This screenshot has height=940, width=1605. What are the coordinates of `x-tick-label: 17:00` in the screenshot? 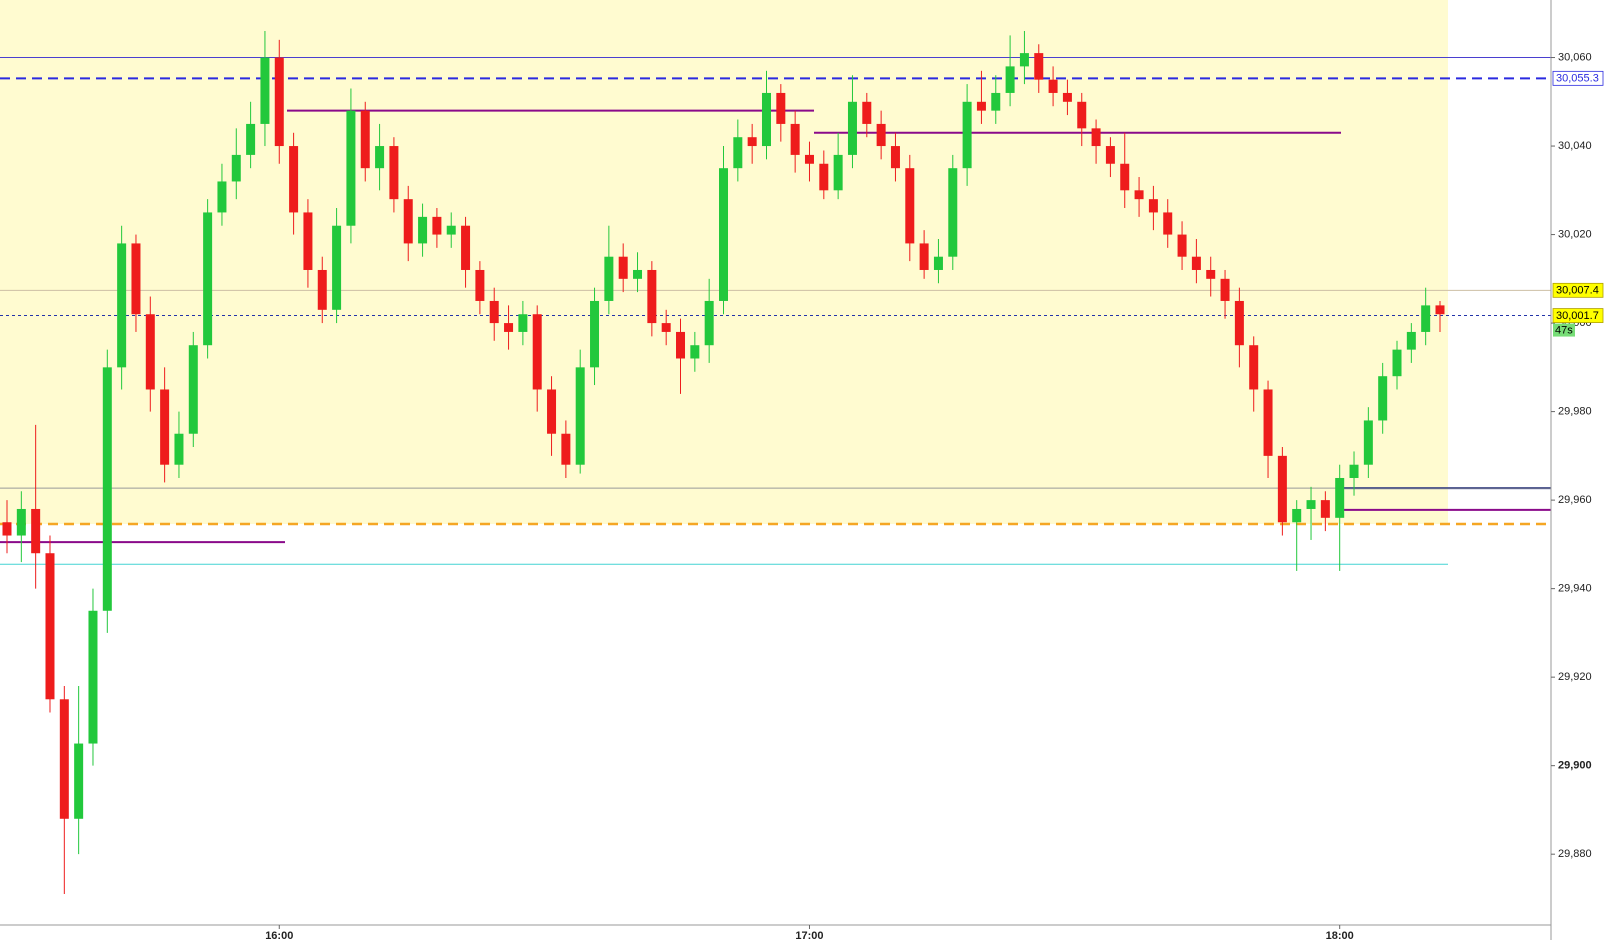 It's located at (809, 935).